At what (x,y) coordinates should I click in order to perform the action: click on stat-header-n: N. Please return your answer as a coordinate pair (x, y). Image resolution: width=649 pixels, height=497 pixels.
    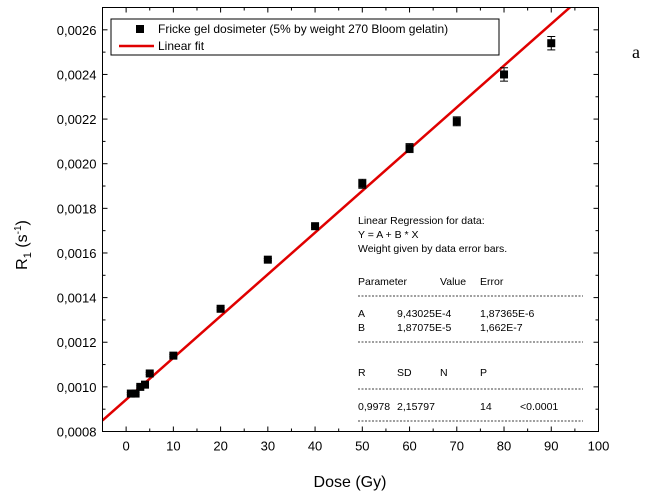
    Looking at the image, I should click on (444, 373).